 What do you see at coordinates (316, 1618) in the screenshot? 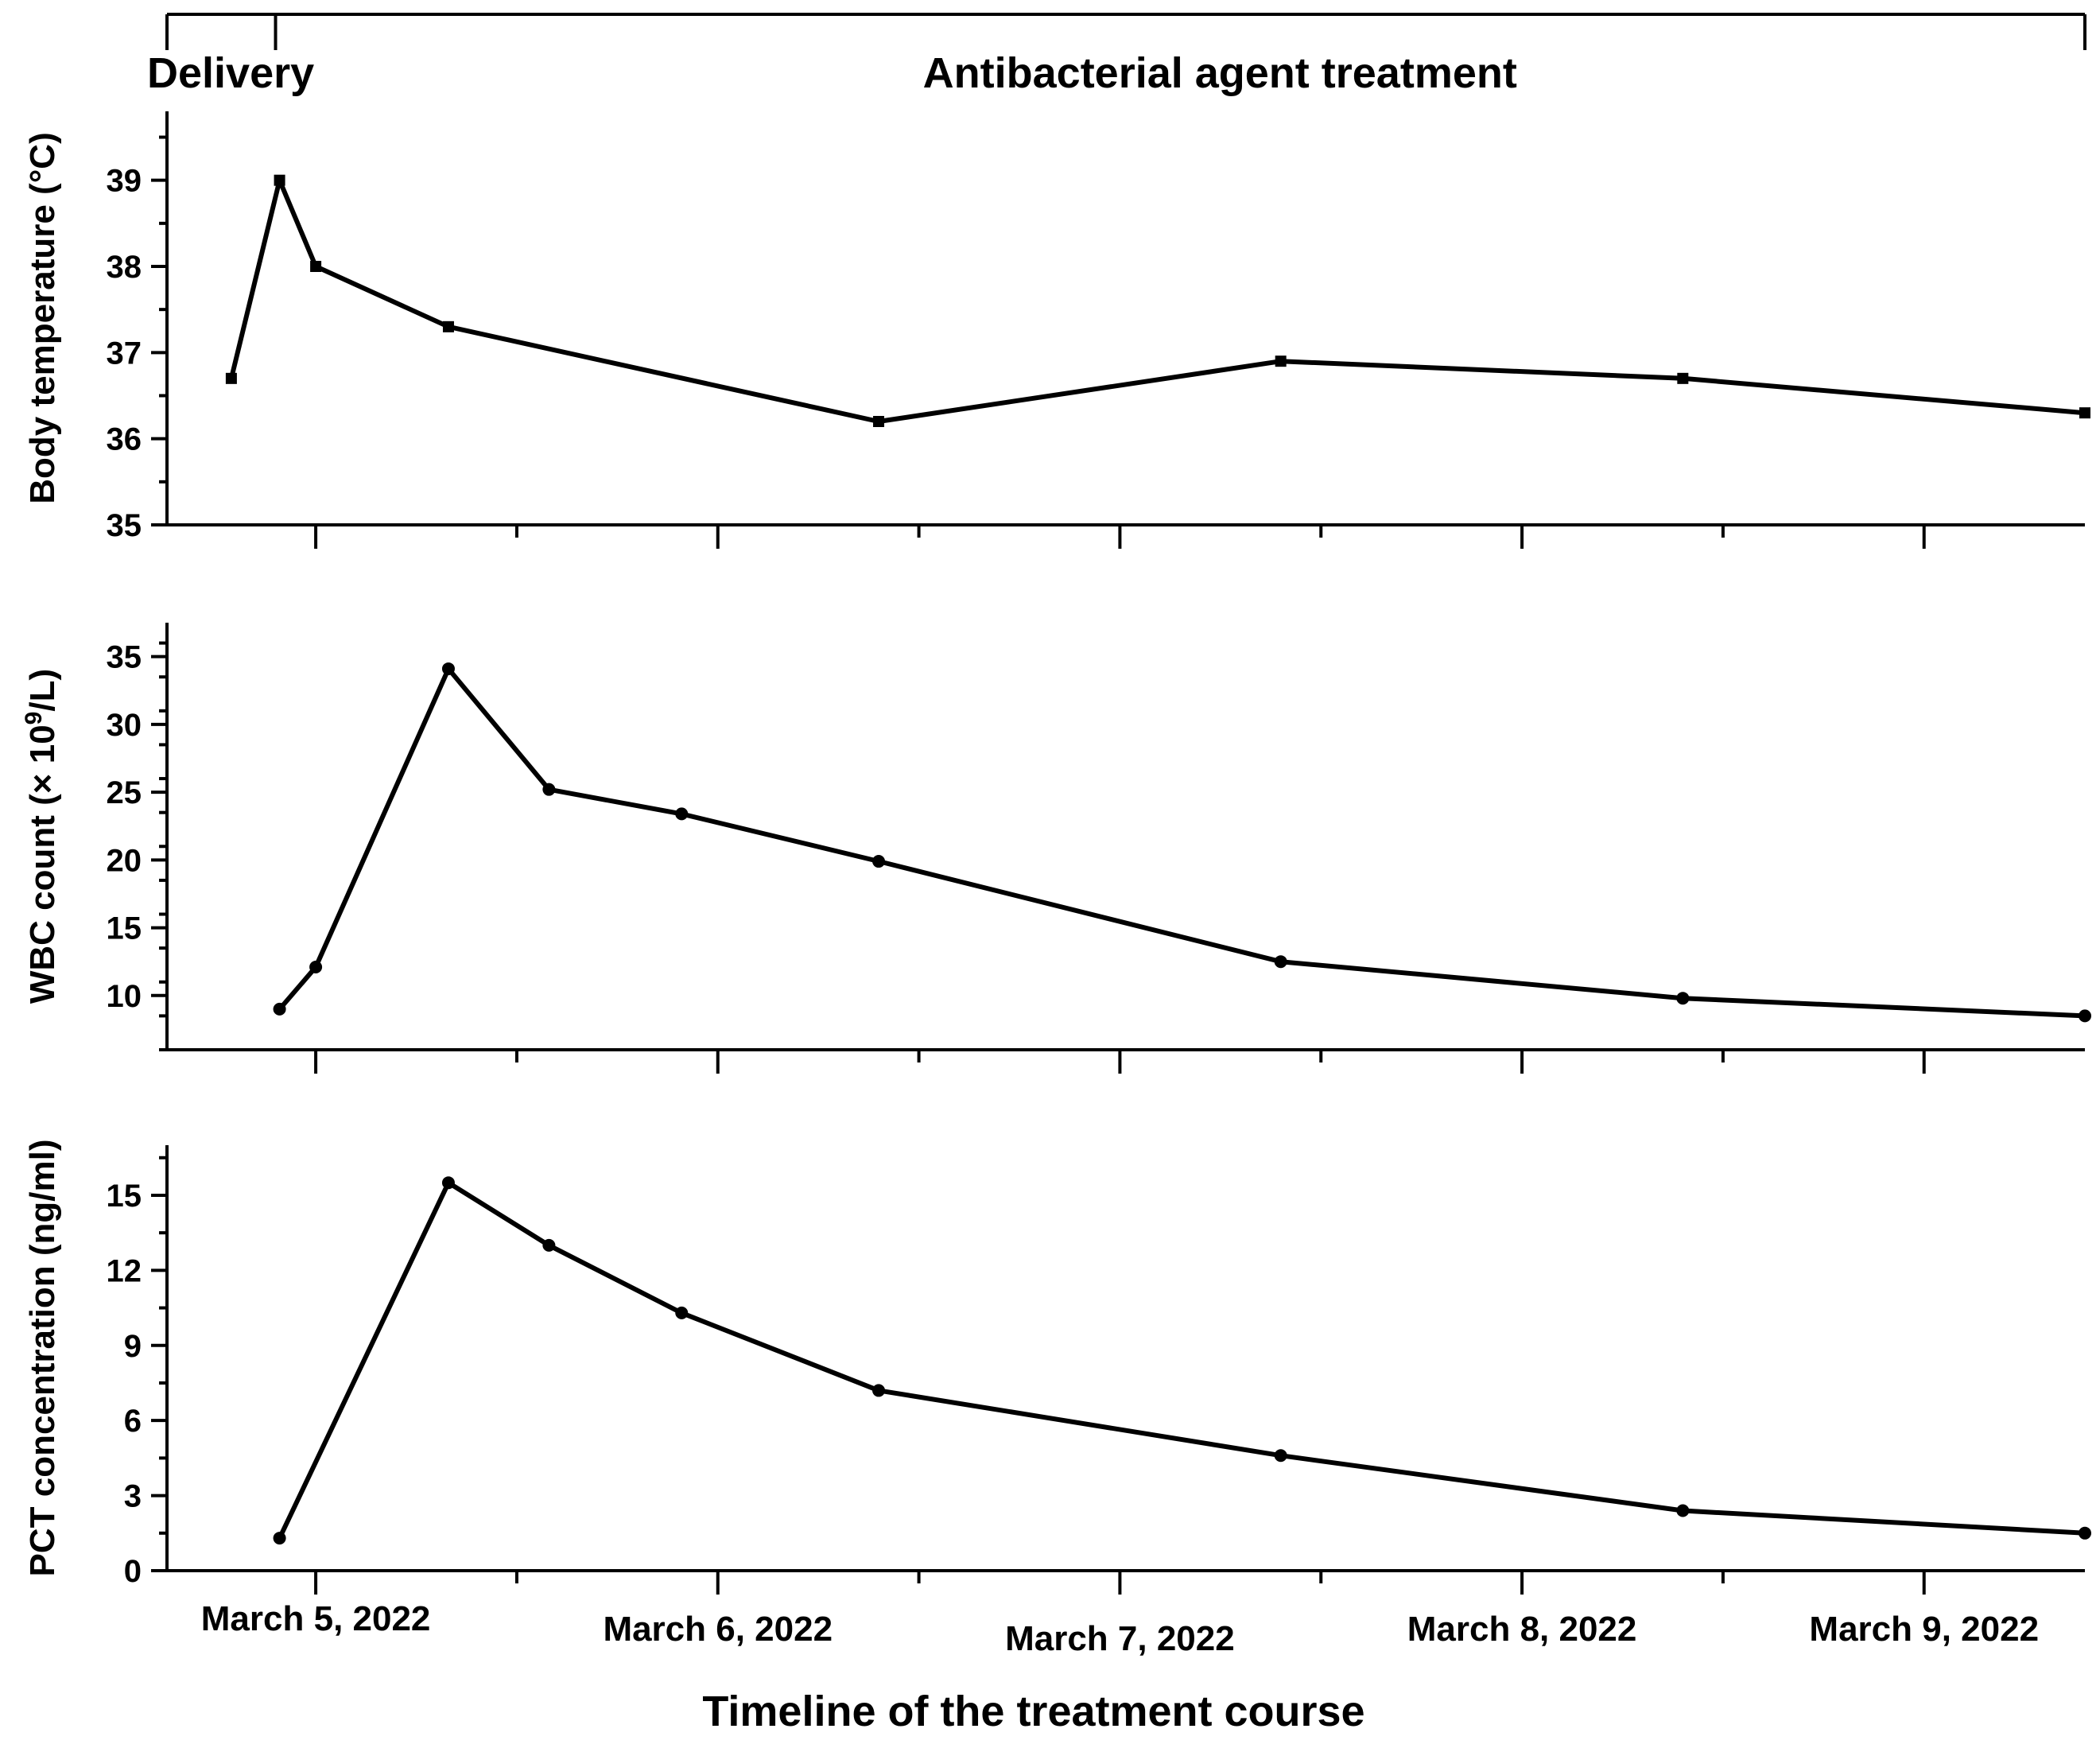
I see `x-date-label: March 5, 2022` at bounding box center [316, 1618].